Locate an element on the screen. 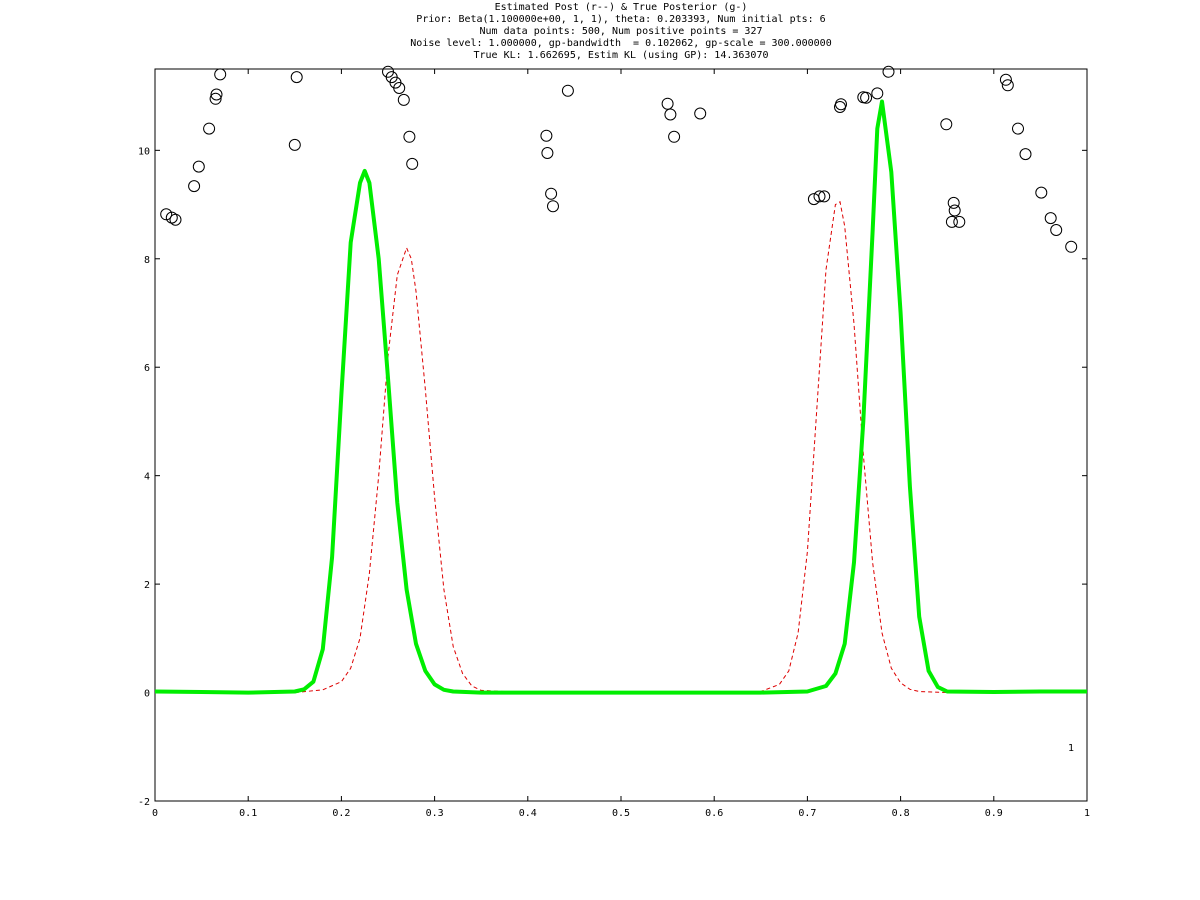 The width and height of the screenshot is (1200, 900). x-tick-label: 0.9 is located at coordinates (994, 813).